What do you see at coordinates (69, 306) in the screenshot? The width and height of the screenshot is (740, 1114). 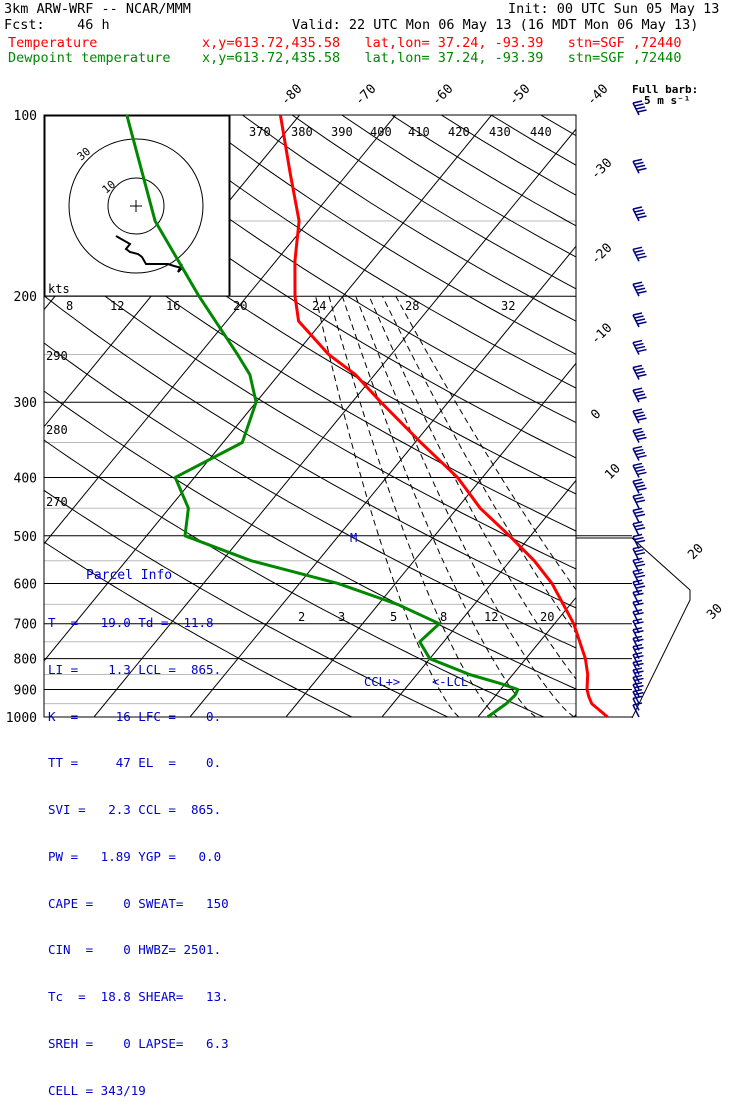 I see `speed-label: 8` at bounding box center [69, 306].